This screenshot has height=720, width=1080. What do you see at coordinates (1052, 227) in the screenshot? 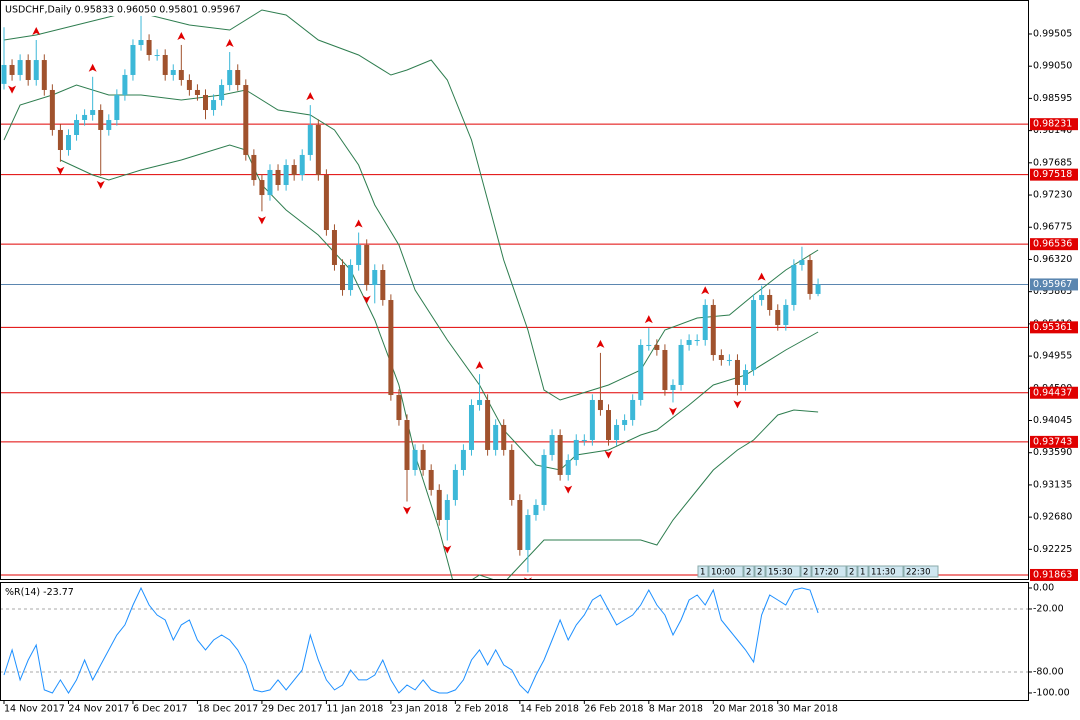
I see `y-tick-label: 0.96775` at bounding box center [1052, 227].